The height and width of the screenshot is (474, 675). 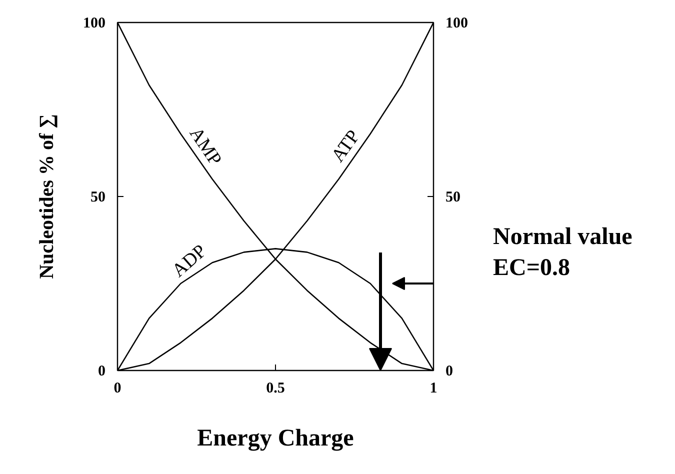 What do you see at coordinates (275, 439) in the screenshot?
I see `x-axis-title: Energy Charge` at bounding box center [275, 439].